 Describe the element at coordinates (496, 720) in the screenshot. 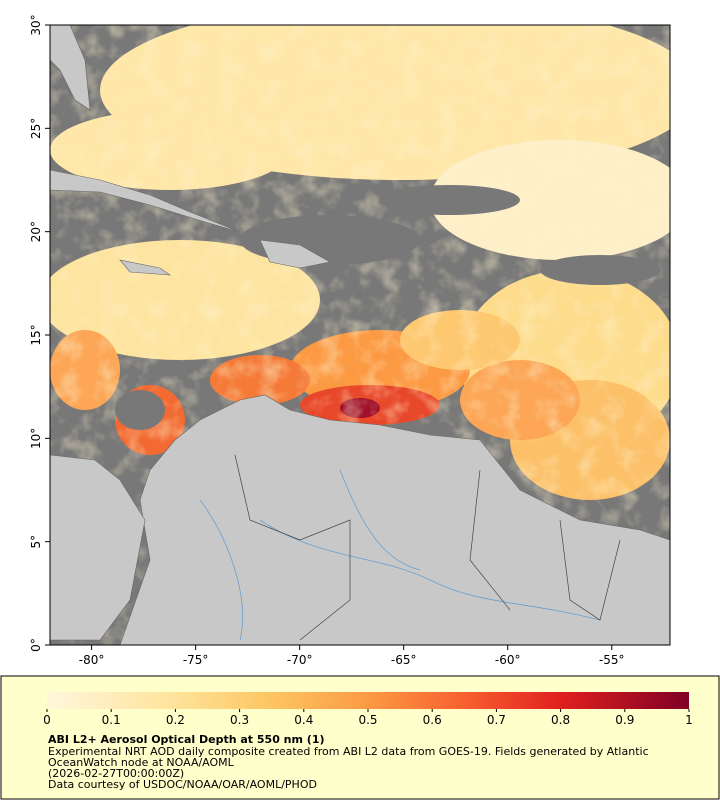

I see `colorbar-tick-label: 0.7` at that location.